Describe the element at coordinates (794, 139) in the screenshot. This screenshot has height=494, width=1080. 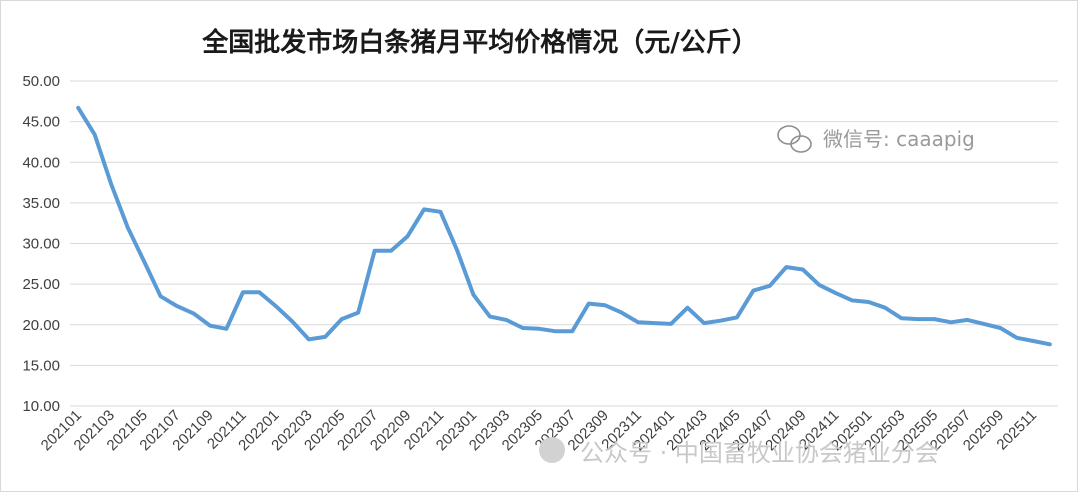
I see `wechat-icon` at that location.